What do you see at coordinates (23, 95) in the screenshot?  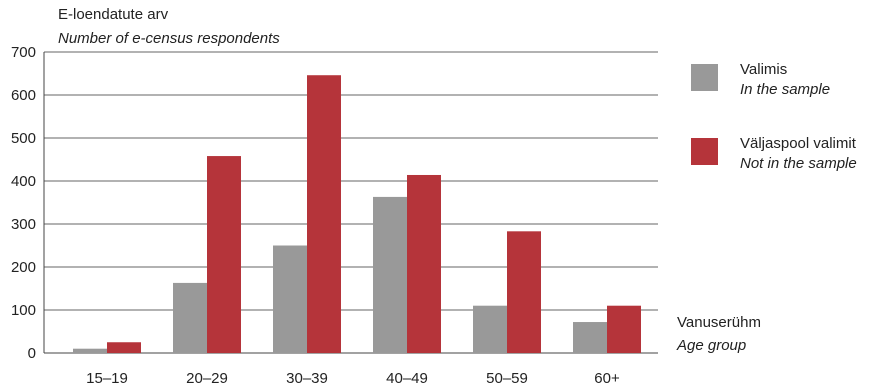 I see `y-tick-label-600: 600` at bounding box center [23, 95].